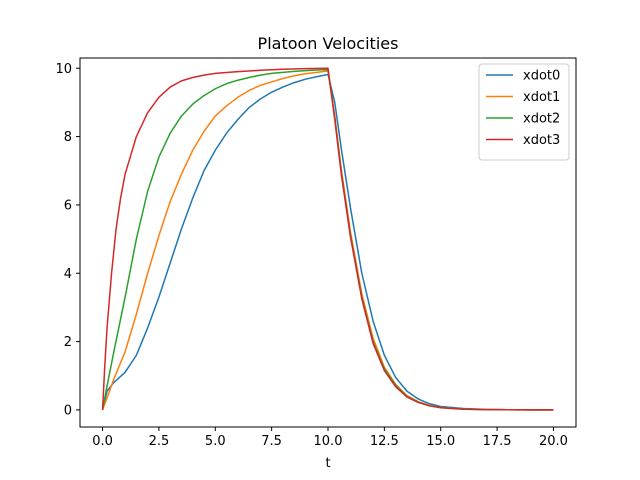 This screenshot has height=480, width=640. Describe the element at coordinates (553, 441) in the screenshot. I see `x-tick-label: 20.0` at that location.